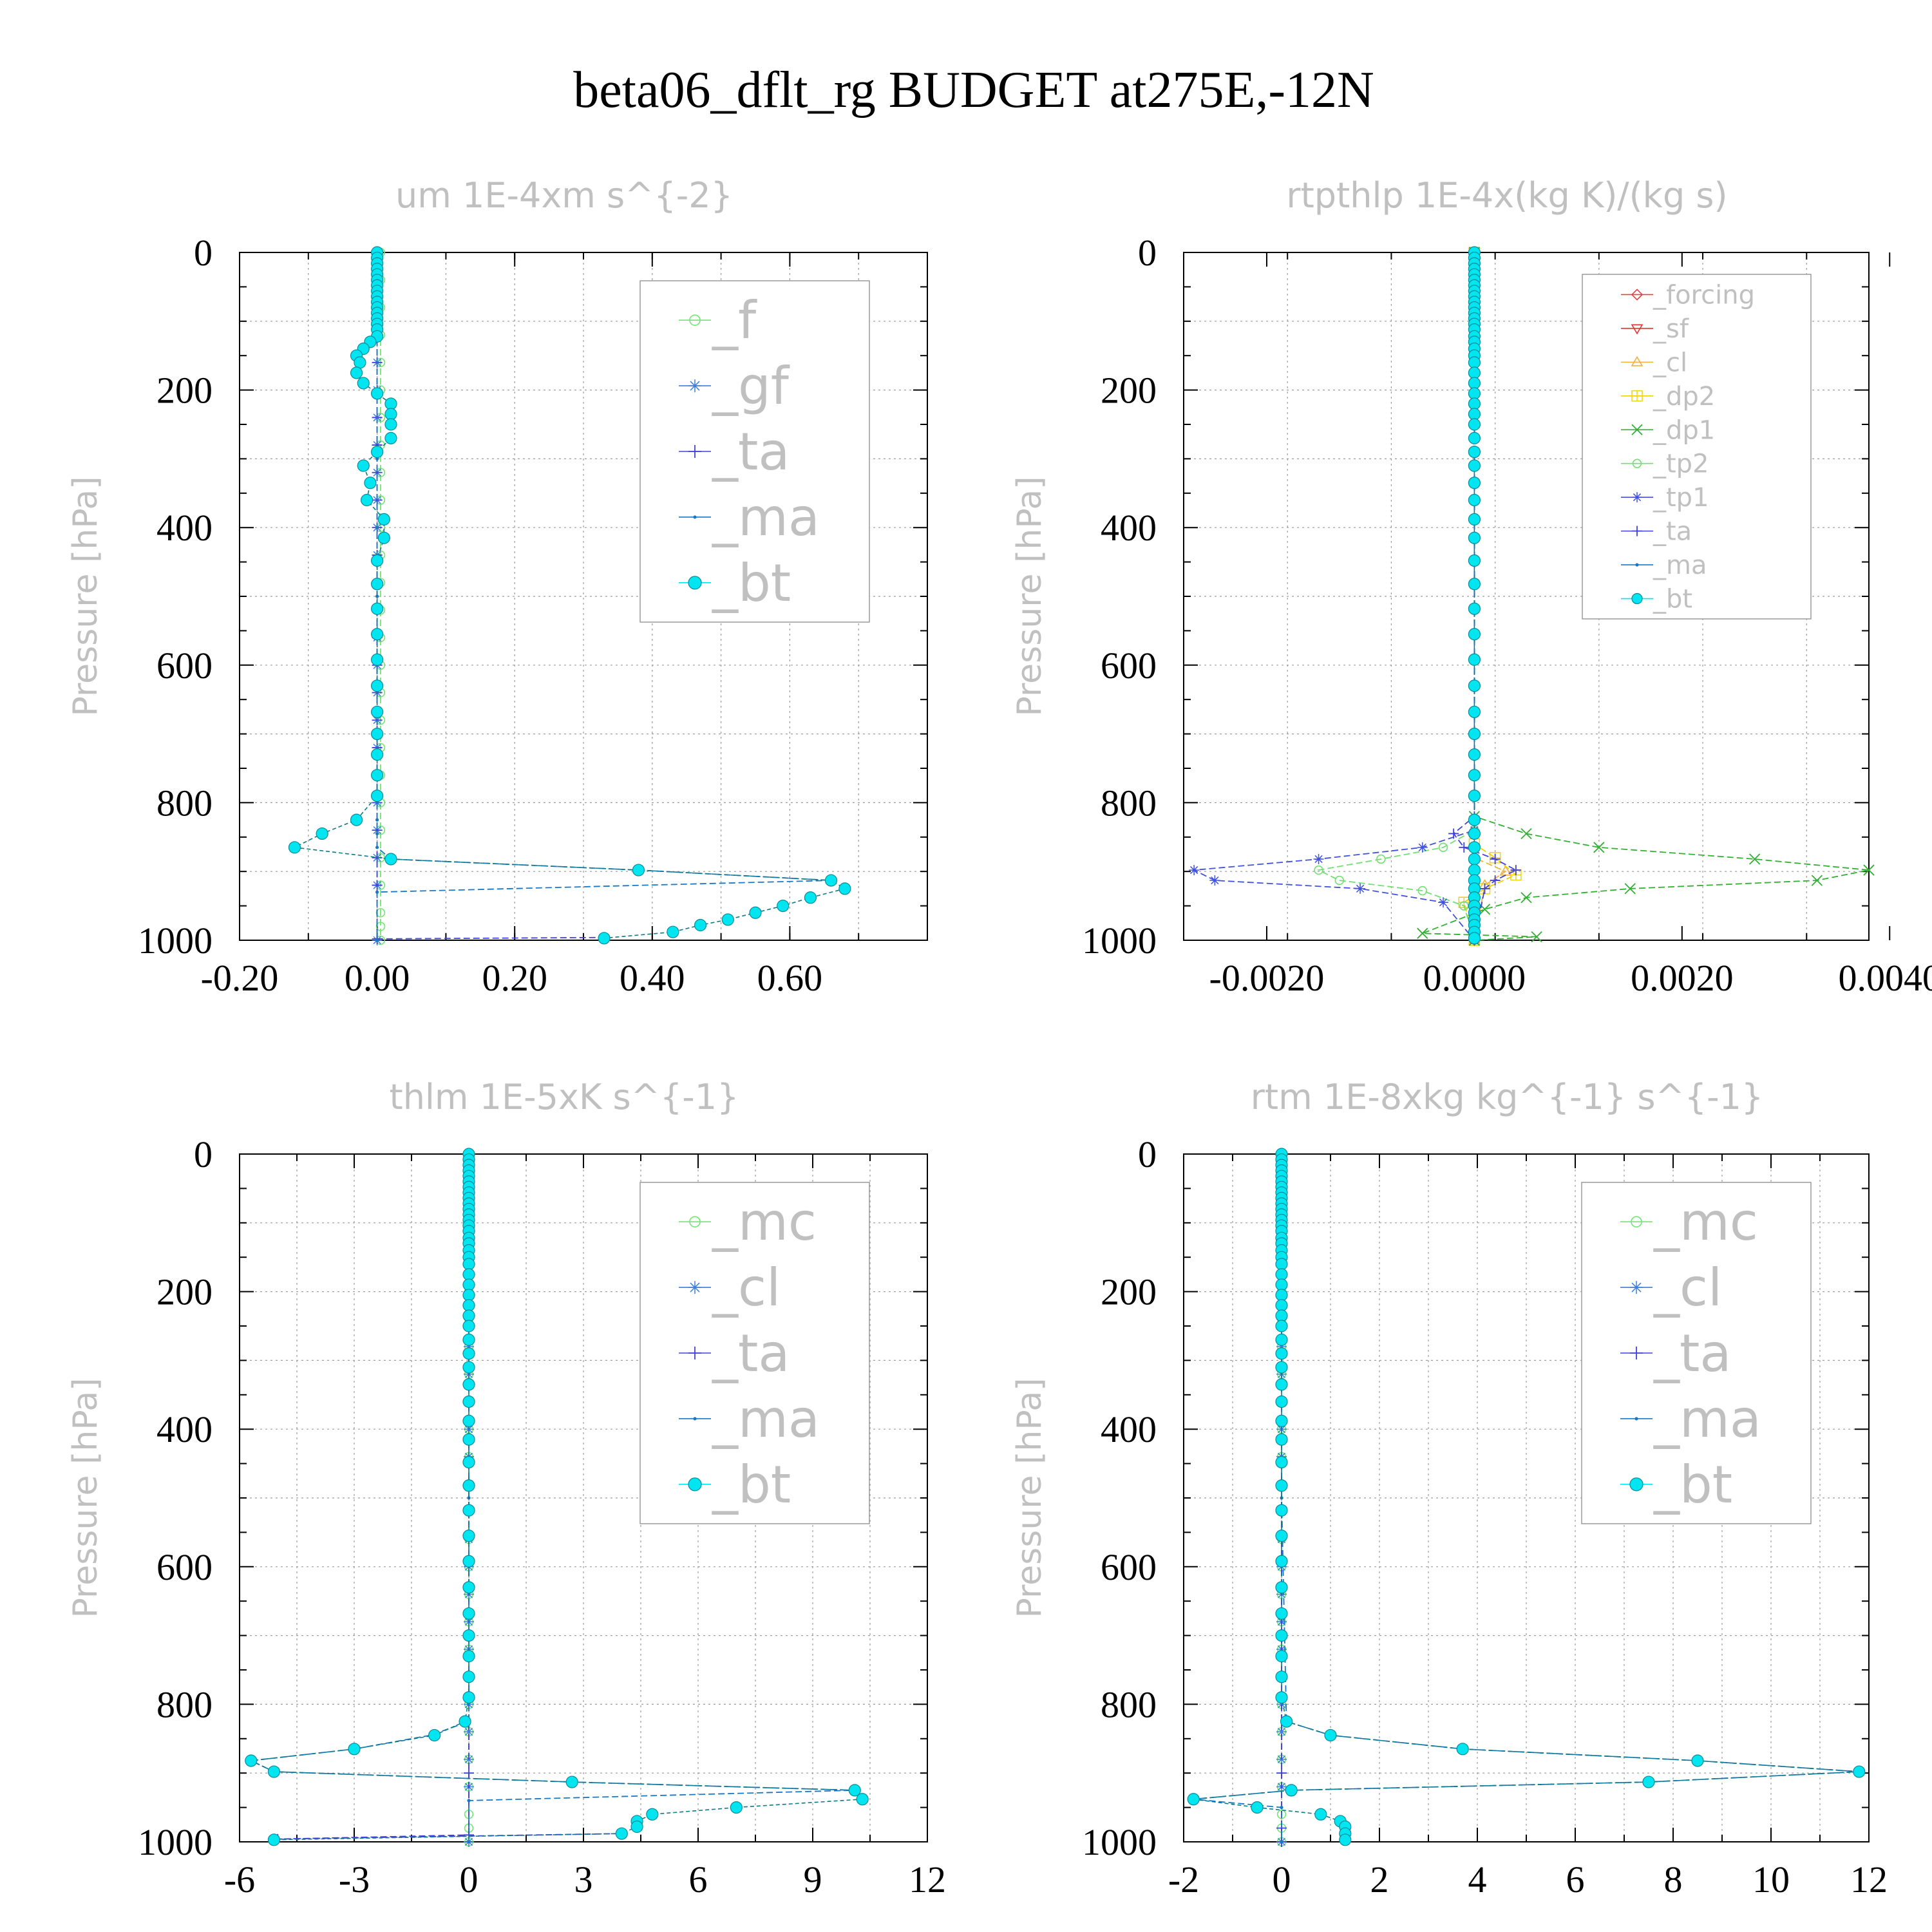  What do you see at coordinates (1637, 396) in the screenshot?
I see `legend-marker_dp2` at bounding box center [1637, 396].